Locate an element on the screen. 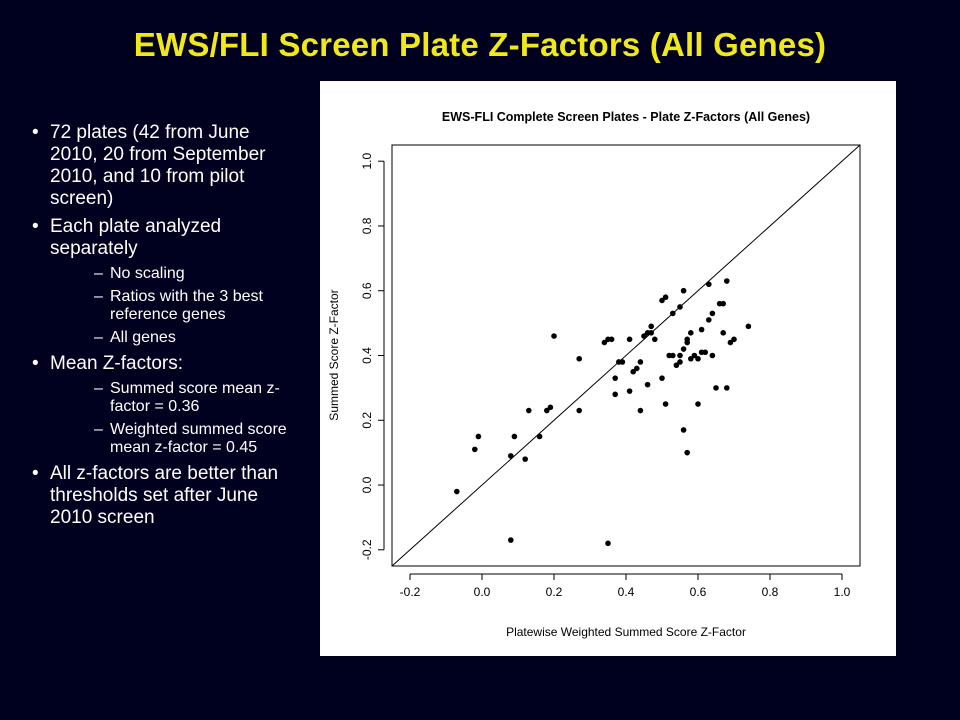 The image size is (960, 720). sub-bullet-summed-mean: – Summed score mean z-factor = 0.36 is located at coordinates (175, 398).